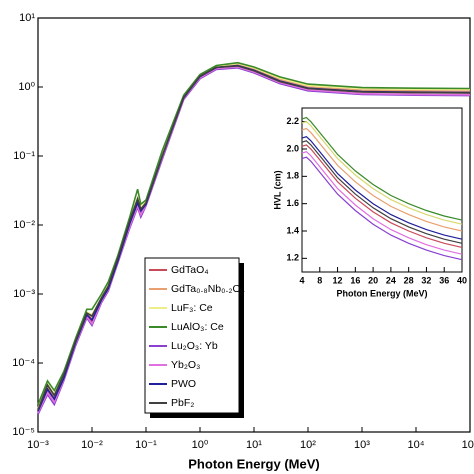 This screenshot has height=474, width=474. I want to click on y-tick-label: 10⁻¹, so click(24, 156).